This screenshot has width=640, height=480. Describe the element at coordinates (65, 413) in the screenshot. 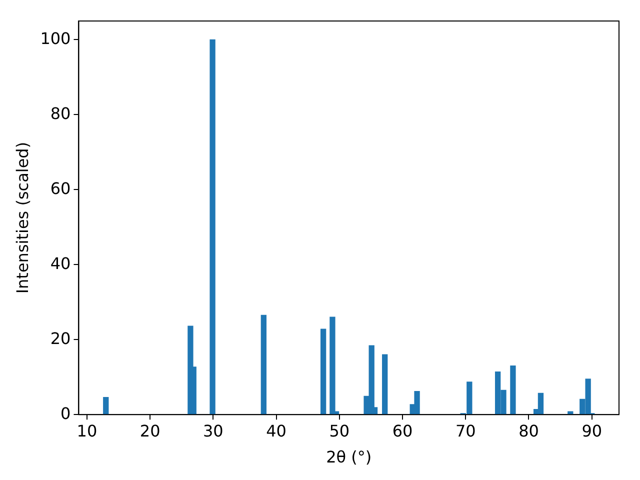

I see `y-tick-label: 0` at that location.